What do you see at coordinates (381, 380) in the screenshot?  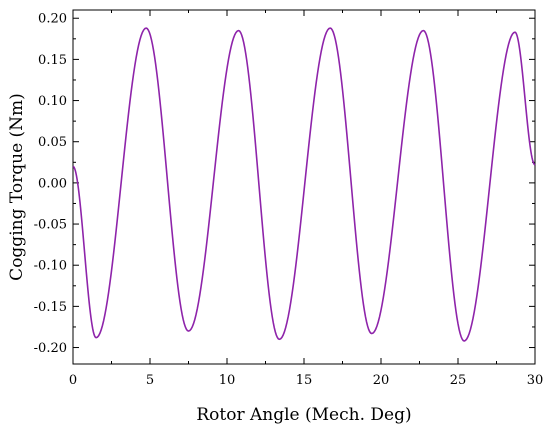 I see `x-tick-label: 20` at bounding box center [381, 380].